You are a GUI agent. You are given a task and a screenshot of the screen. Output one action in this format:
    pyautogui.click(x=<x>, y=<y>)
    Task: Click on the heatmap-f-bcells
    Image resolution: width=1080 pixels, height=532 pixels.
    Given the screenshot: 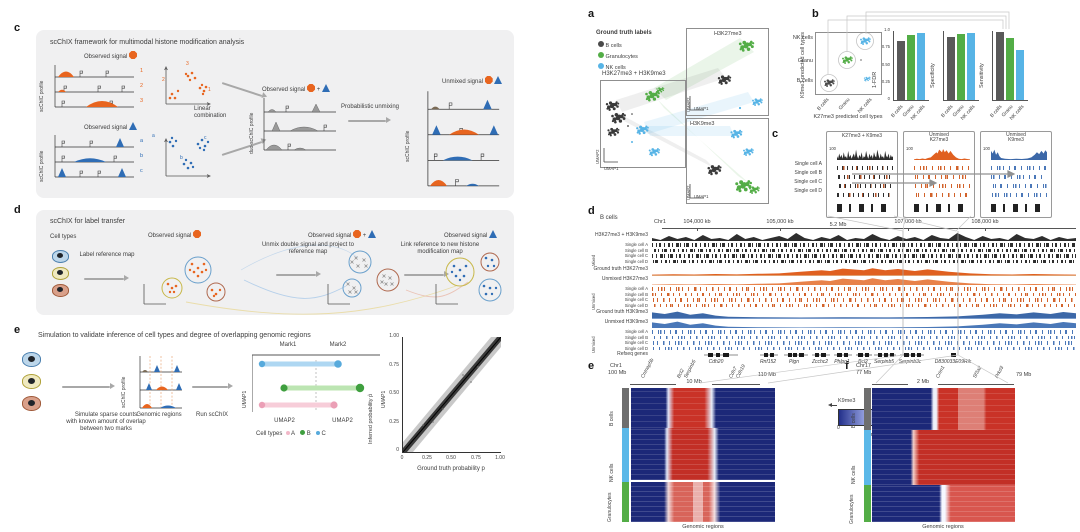 What is the action you would take?
    pyautogui.click(x=943, y=409)
    